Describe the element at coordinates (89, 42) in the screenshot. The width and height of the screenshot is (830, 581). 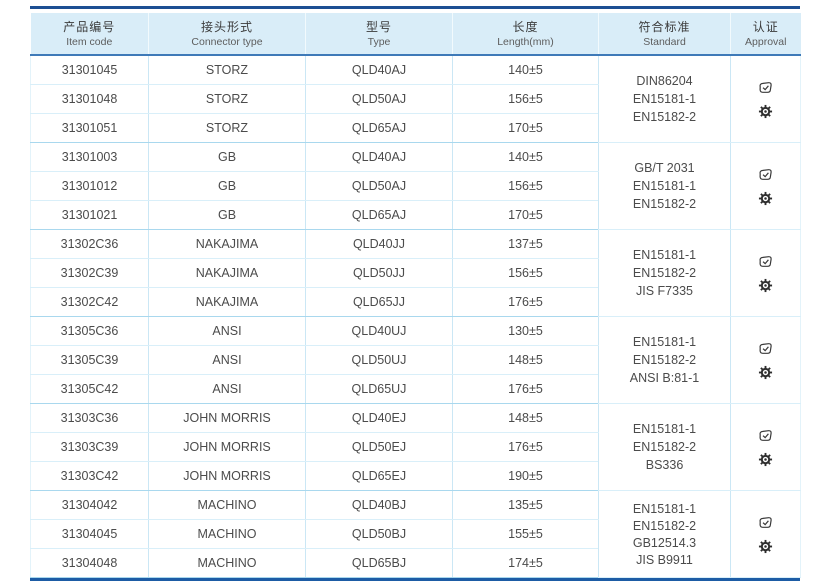
I see `header-item-code-en: Item code` at that location.